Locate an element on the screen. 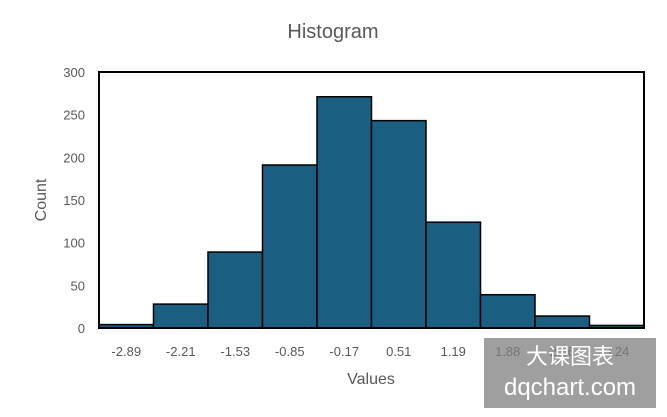  y-ticks: 0 50 100 150 200 250 300 is located at coordinates (74, 200).